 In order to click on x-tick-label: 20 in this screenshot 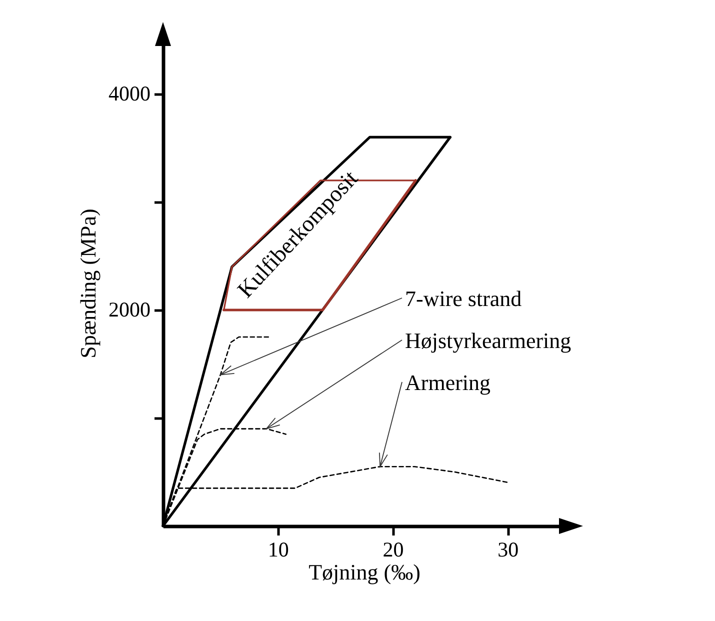, I will do `click(393, 550)`.